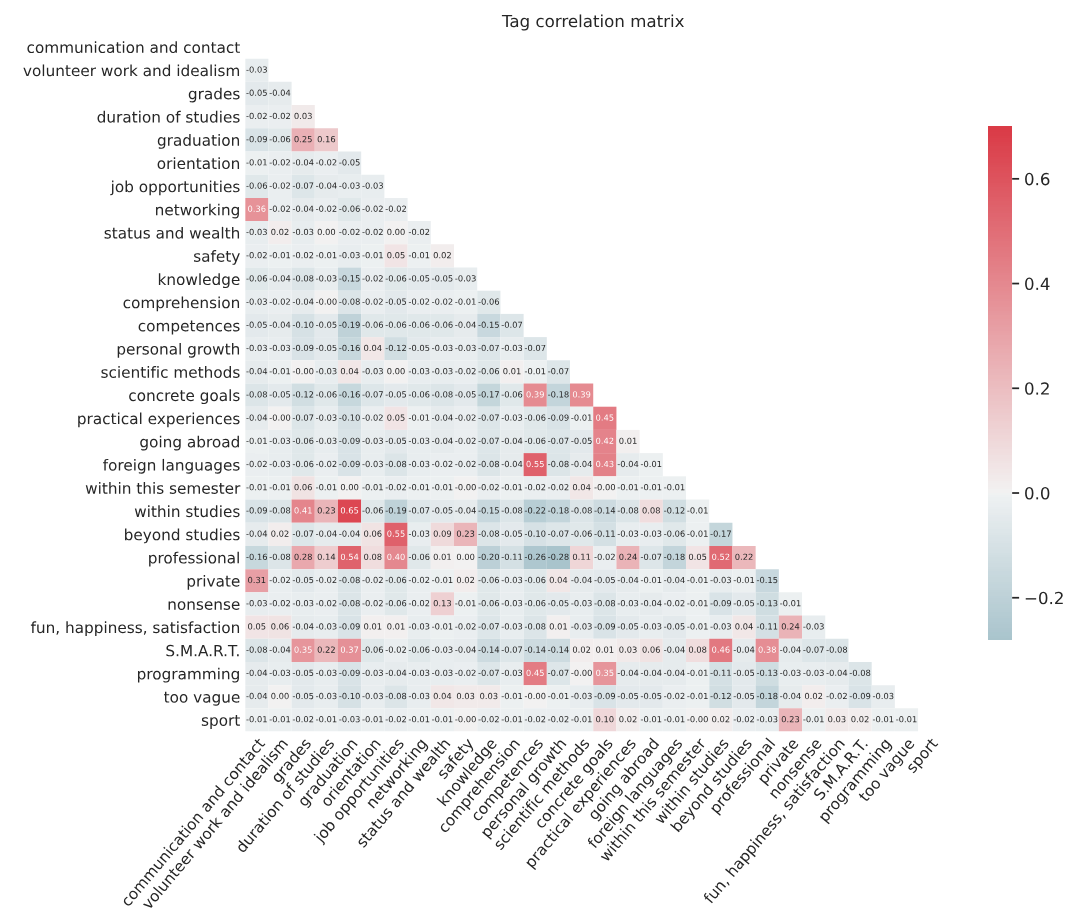  Describe the element at coordinates (396, 533) in the screenshot. I see `data-label: 0.55` at that location.